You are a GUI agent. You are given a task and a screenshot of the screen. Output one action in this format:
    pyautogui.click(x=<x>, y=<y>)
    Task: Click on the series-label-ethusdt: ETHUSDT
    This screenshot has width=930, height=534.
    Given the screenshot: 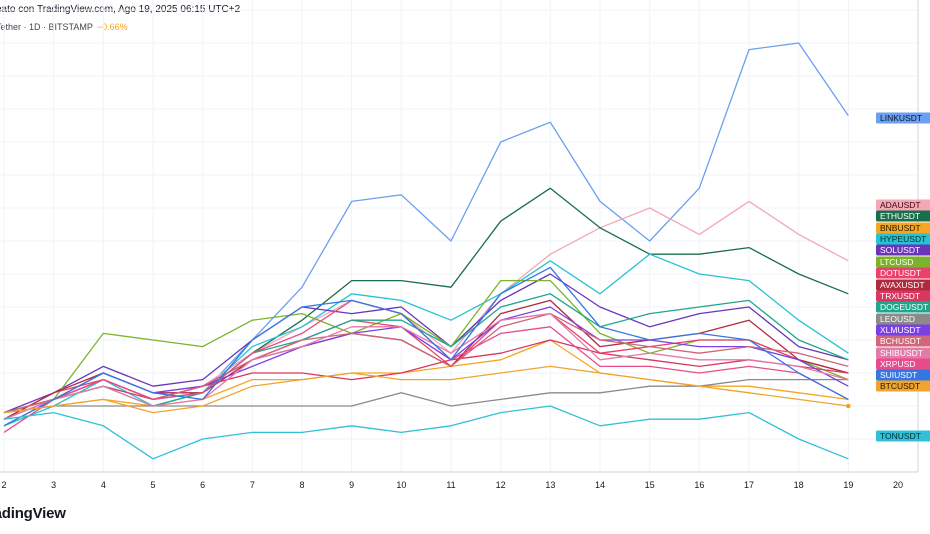 What is the action you would take?
    pyautogui.click(x=903, y=216)
    